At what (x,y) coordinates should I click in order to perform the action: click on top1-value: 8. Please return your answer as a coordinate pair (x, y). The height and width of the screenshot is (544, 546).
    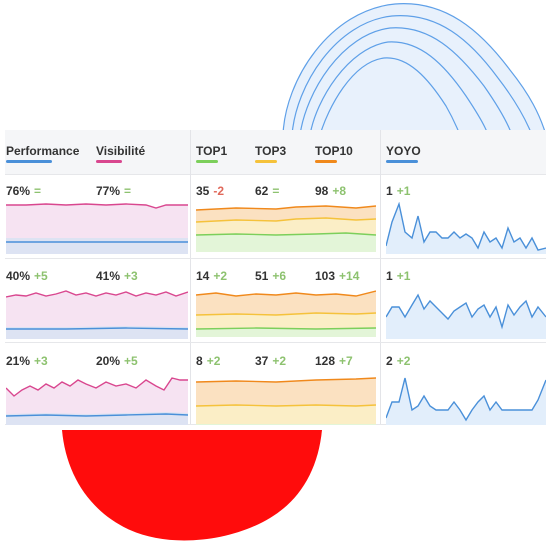
    Looking at the image, I should click on (199, 361).